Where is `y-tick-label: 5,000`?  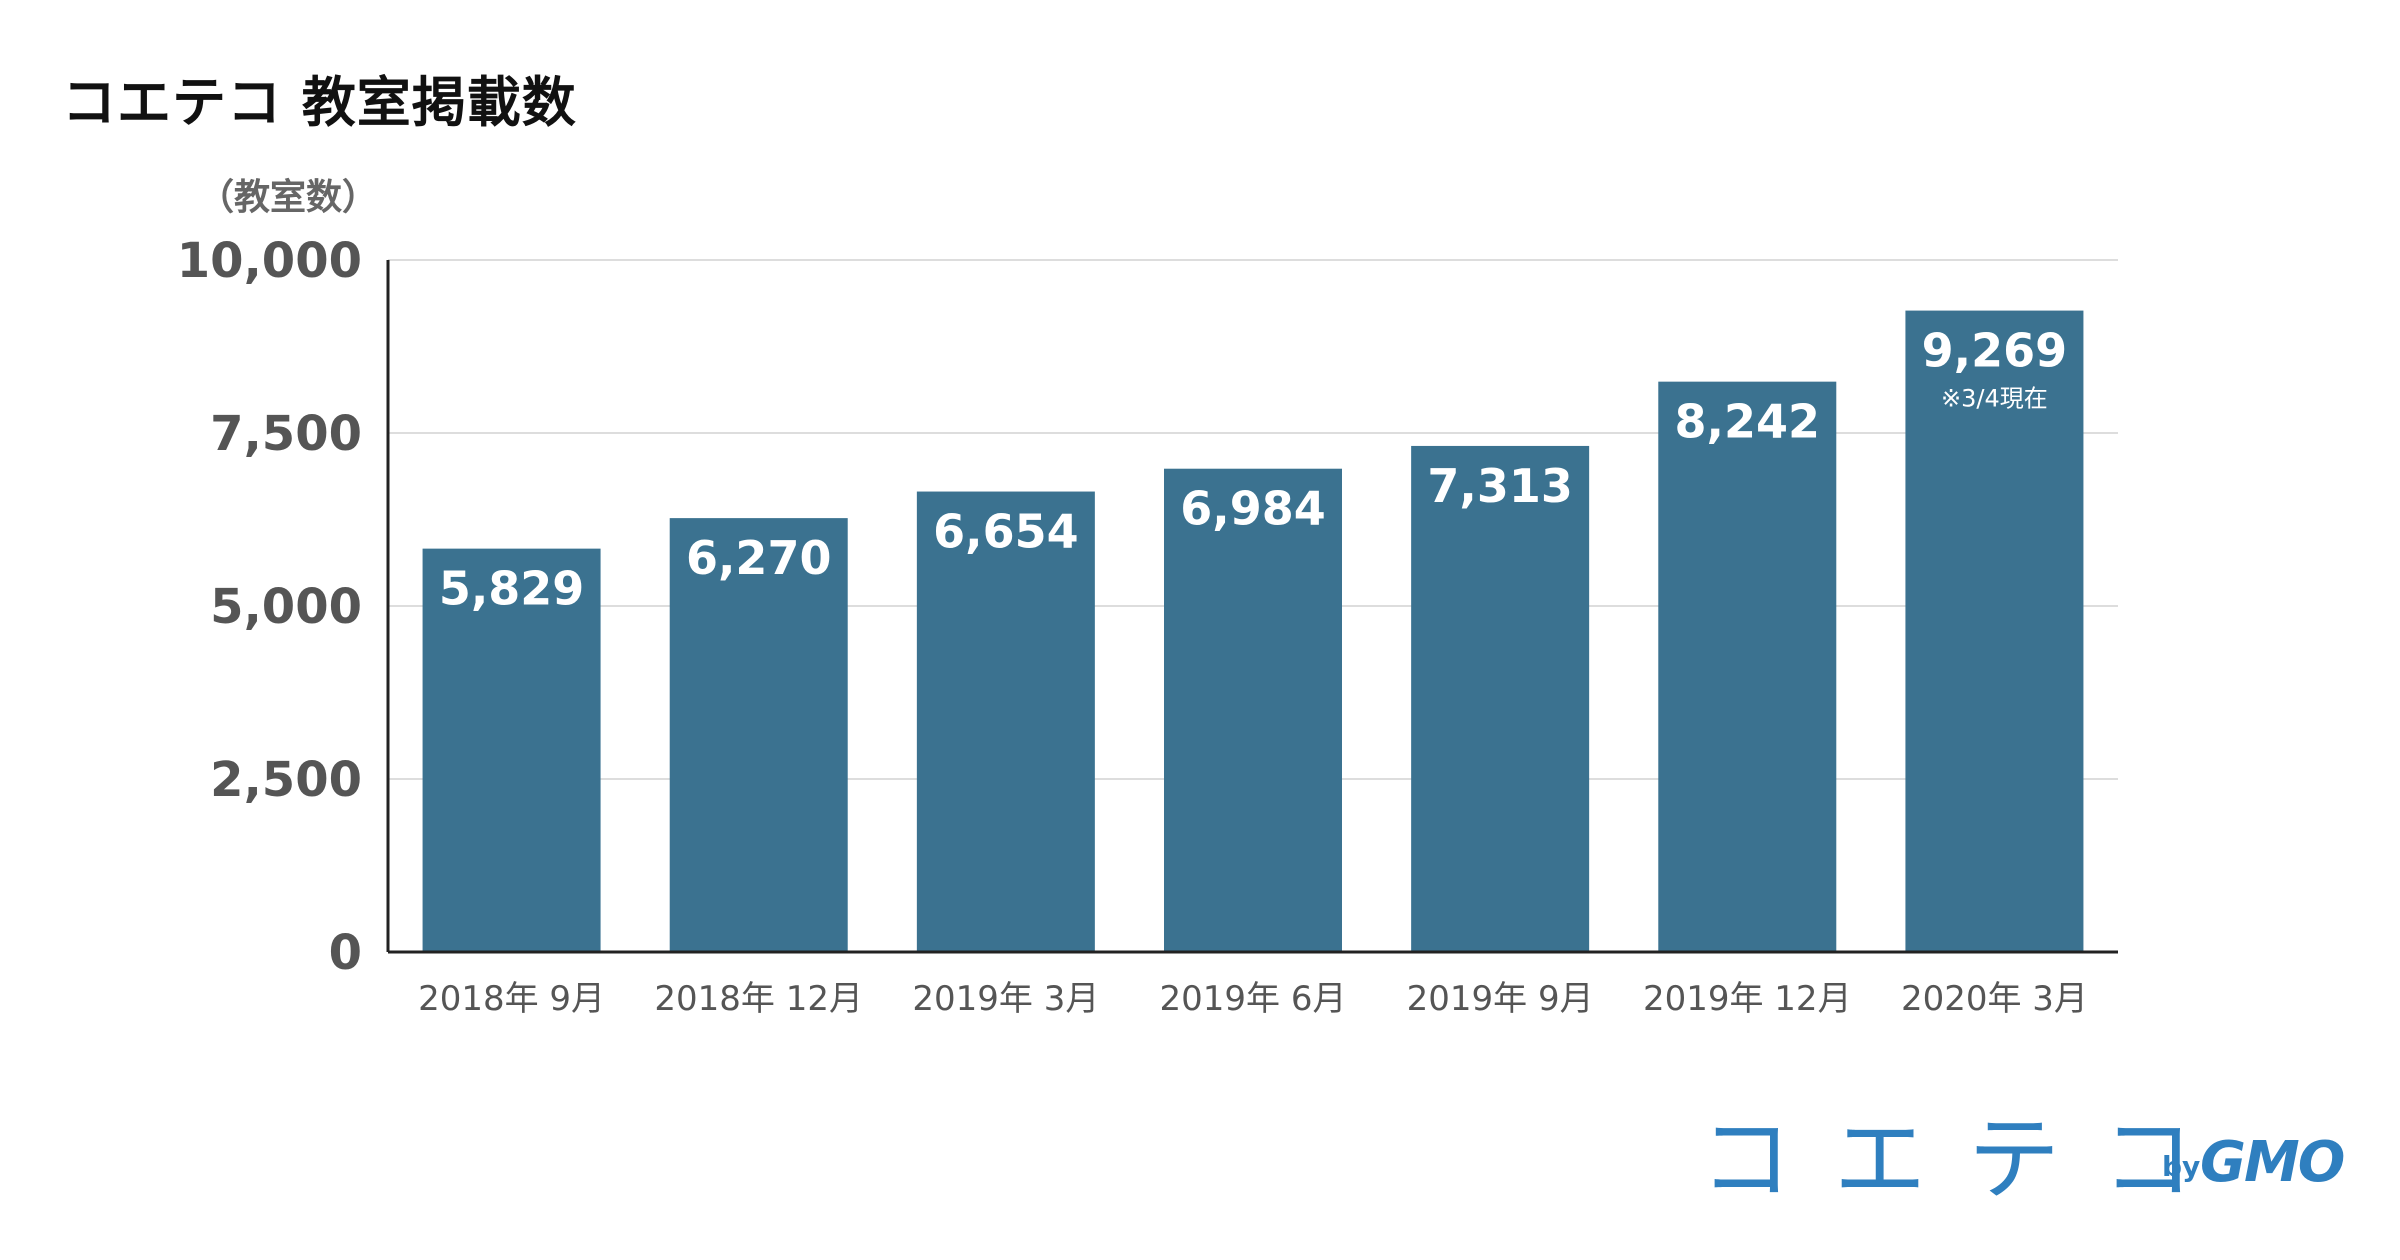
y-tick-label: 5,000 is located at coordinates (286, 607).